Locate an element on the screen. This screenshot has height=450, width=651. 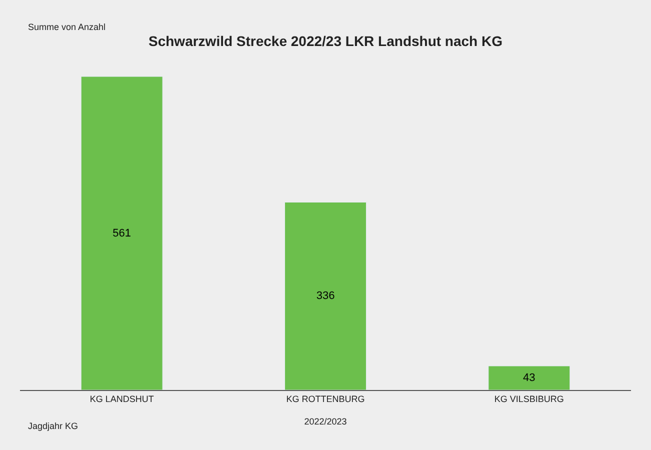
data-label: 336 is located at coordinates (325, 296).